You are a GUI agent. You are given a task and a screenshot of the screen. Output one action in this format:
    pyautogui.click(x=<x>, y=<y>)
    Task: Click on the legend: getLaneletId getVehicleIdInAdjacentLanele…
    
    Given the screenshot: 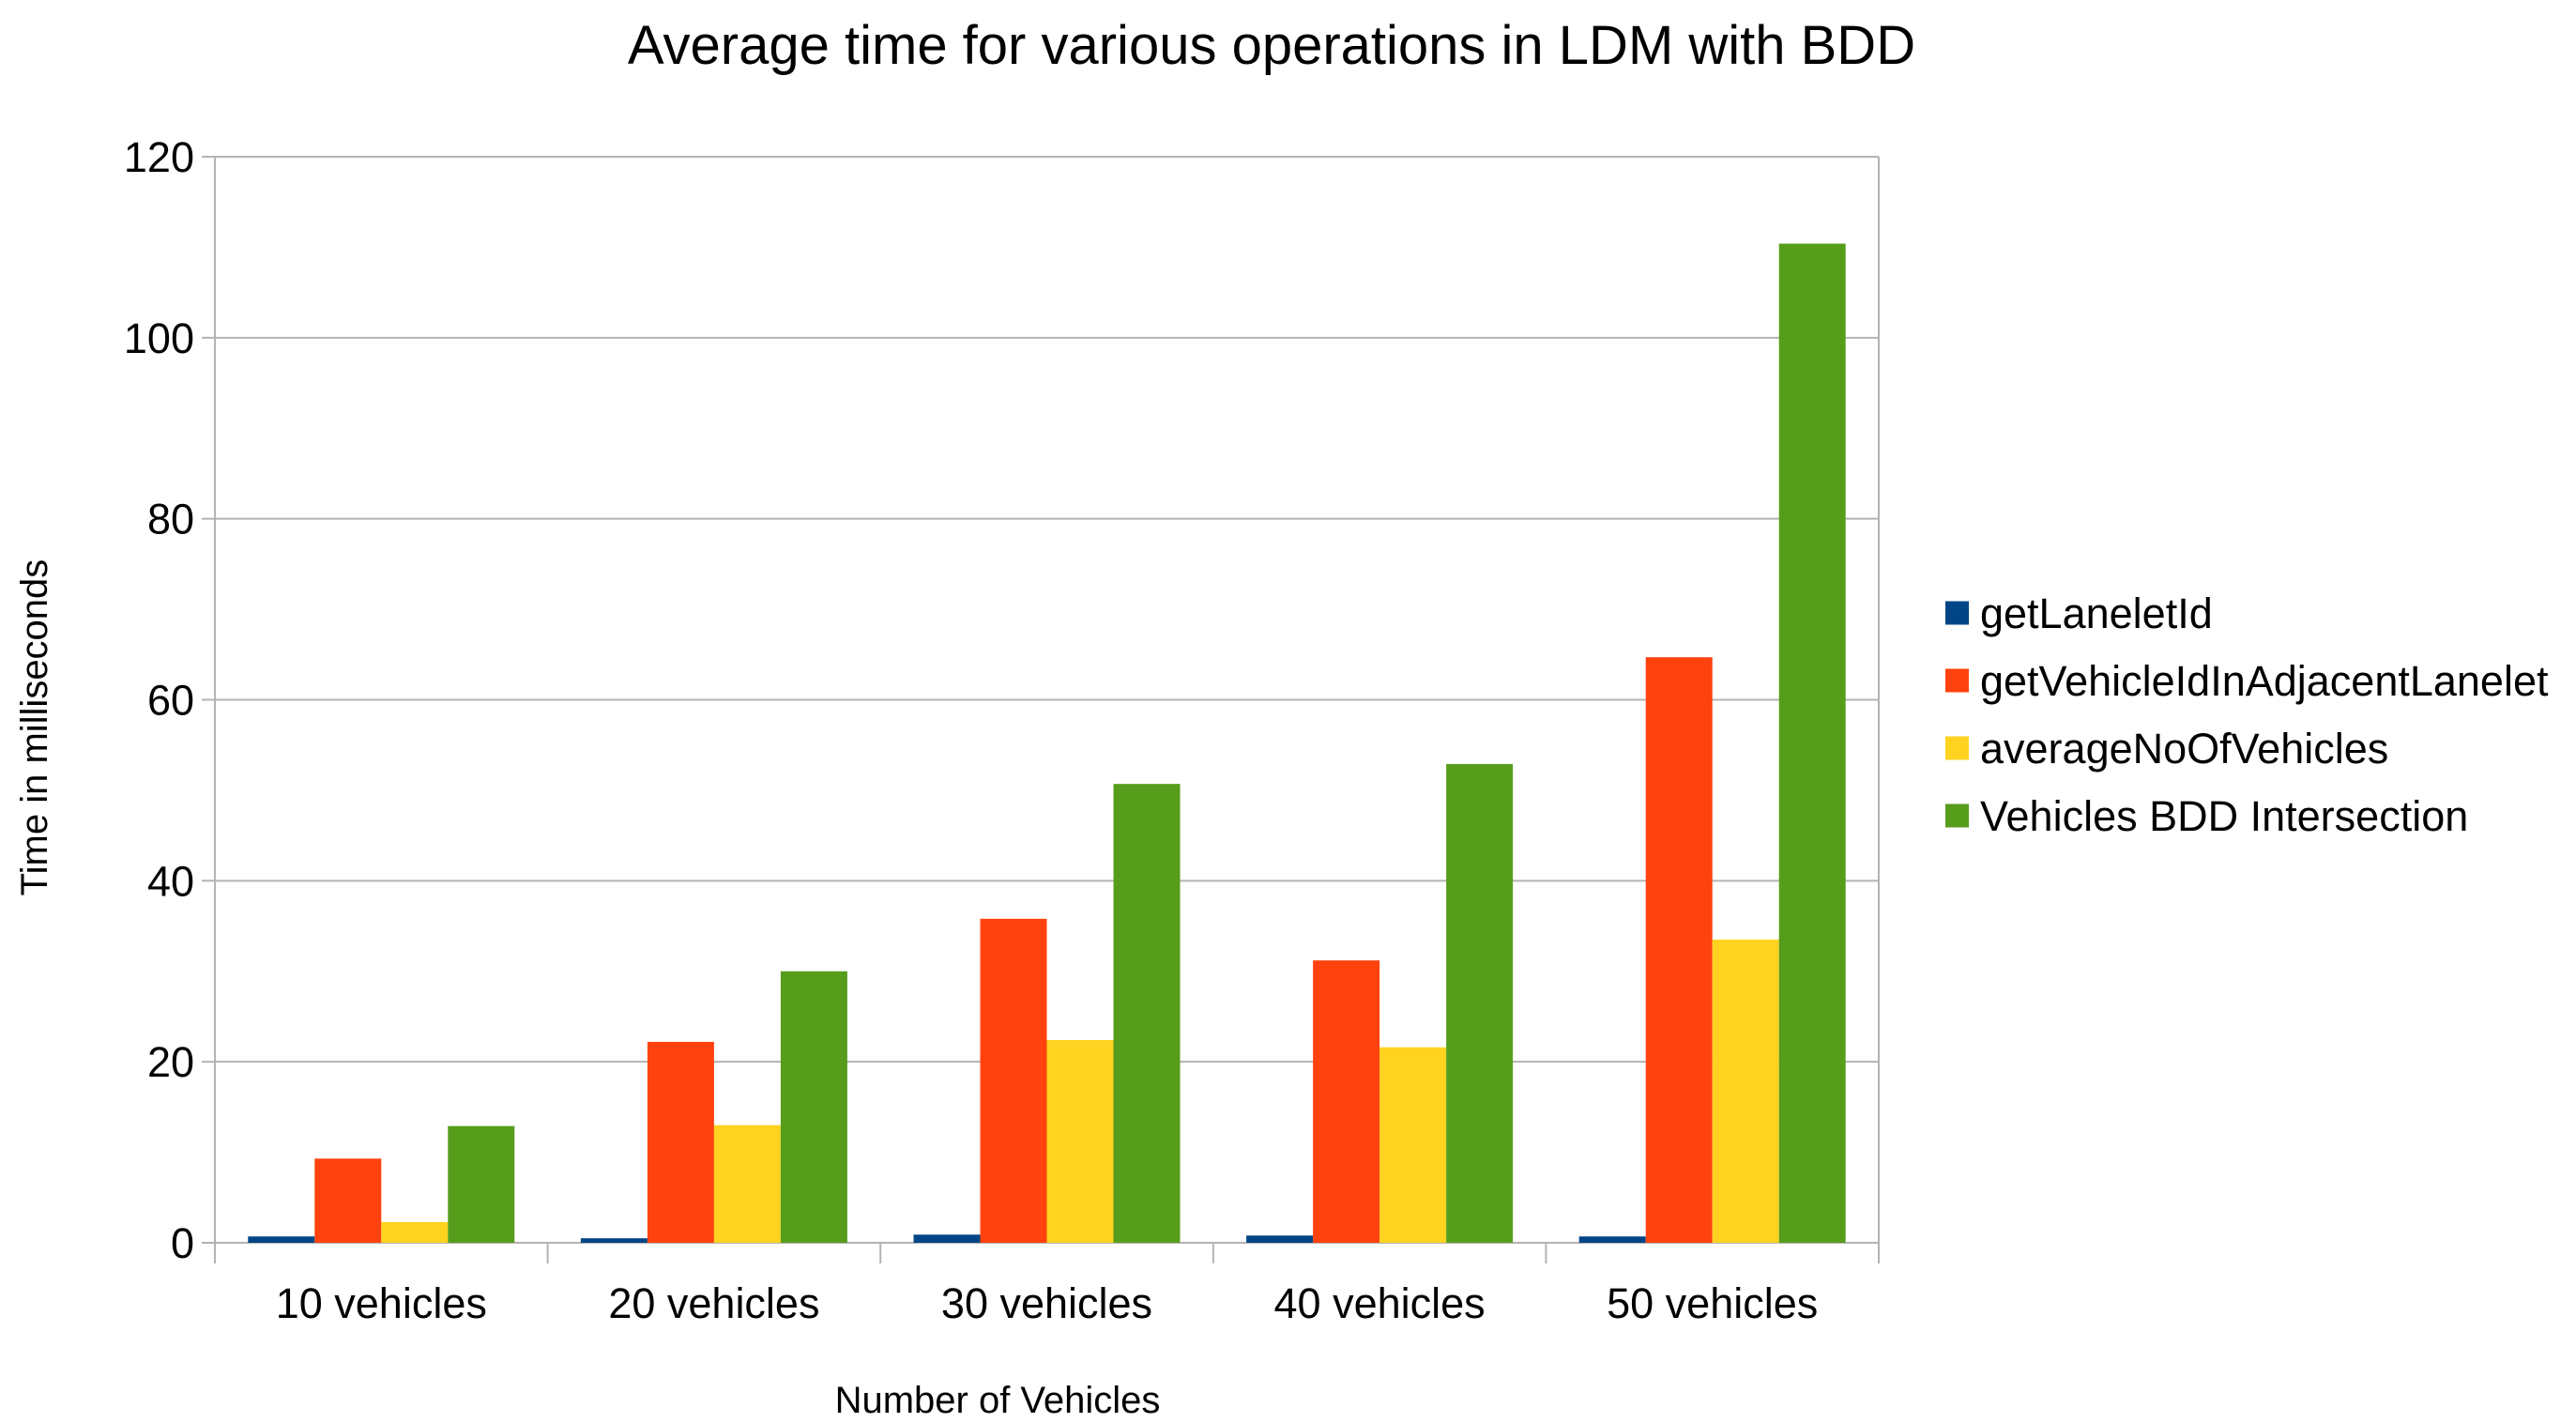 What is the action you would take?
    pyautogui.click(x=2247, y=714)
    